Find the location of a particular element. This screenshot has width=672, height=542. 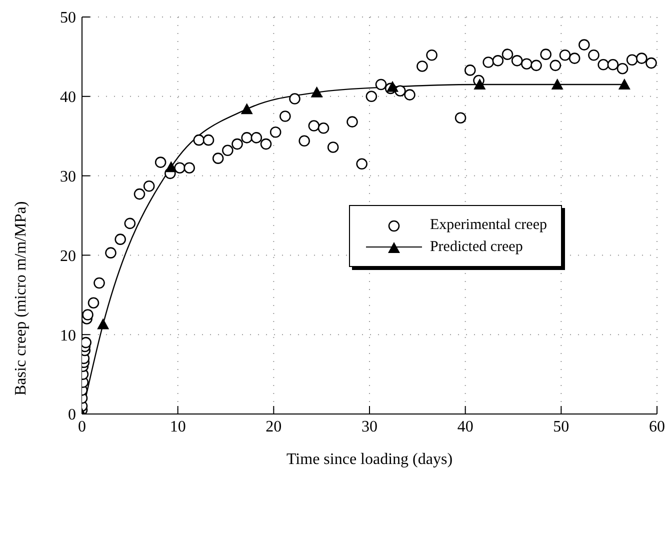

y-tick-label: 10 is located at coordinates (68, 335).